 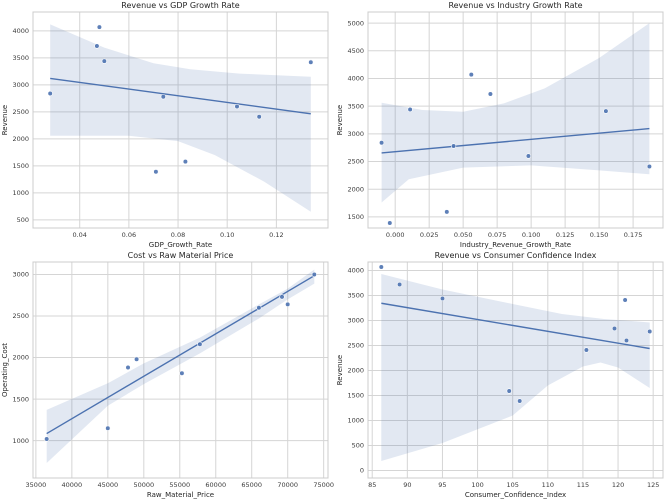 I want to click on x-axis-label: Raw_Material_Price, so click(x=180, y=495).